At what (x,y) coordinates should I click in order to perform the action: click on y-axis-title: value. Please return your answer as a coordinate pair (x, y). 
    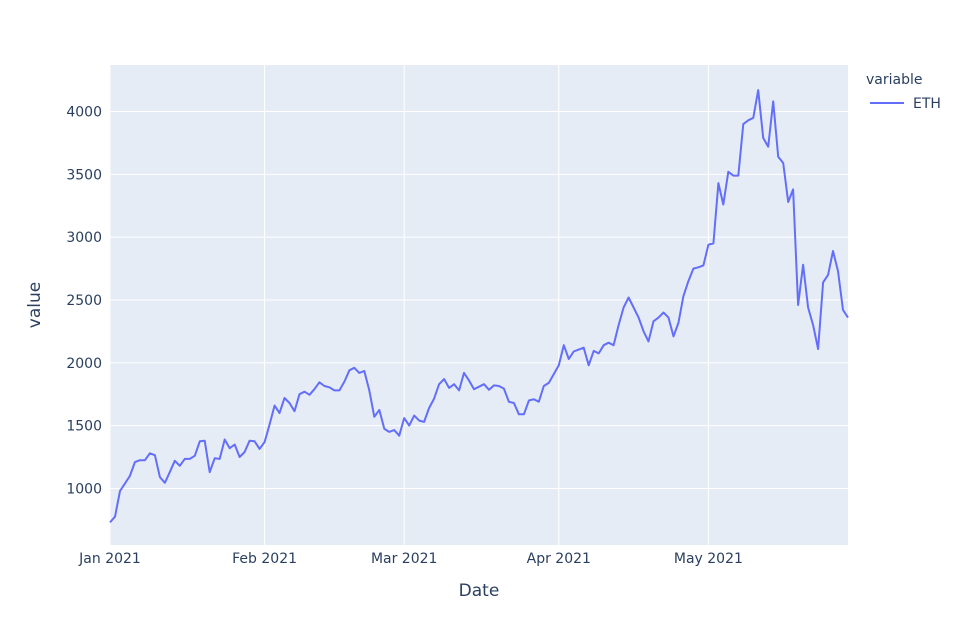
    Looking at the image, I should click on (35, 305).